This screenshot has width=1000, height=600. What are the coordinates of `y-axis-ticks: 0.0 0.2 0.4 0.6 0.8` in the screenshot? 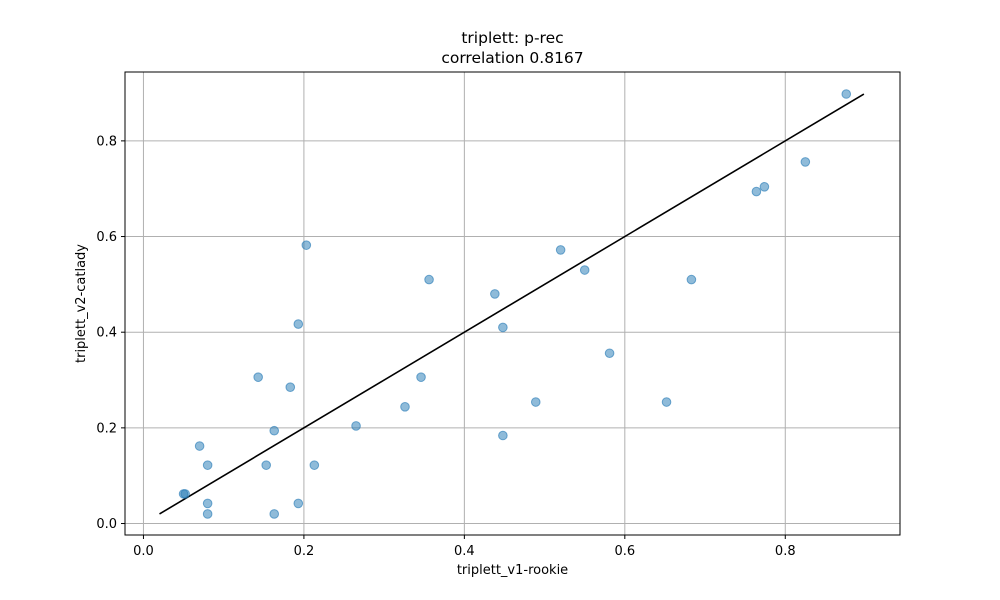 It's located at (110, 333).